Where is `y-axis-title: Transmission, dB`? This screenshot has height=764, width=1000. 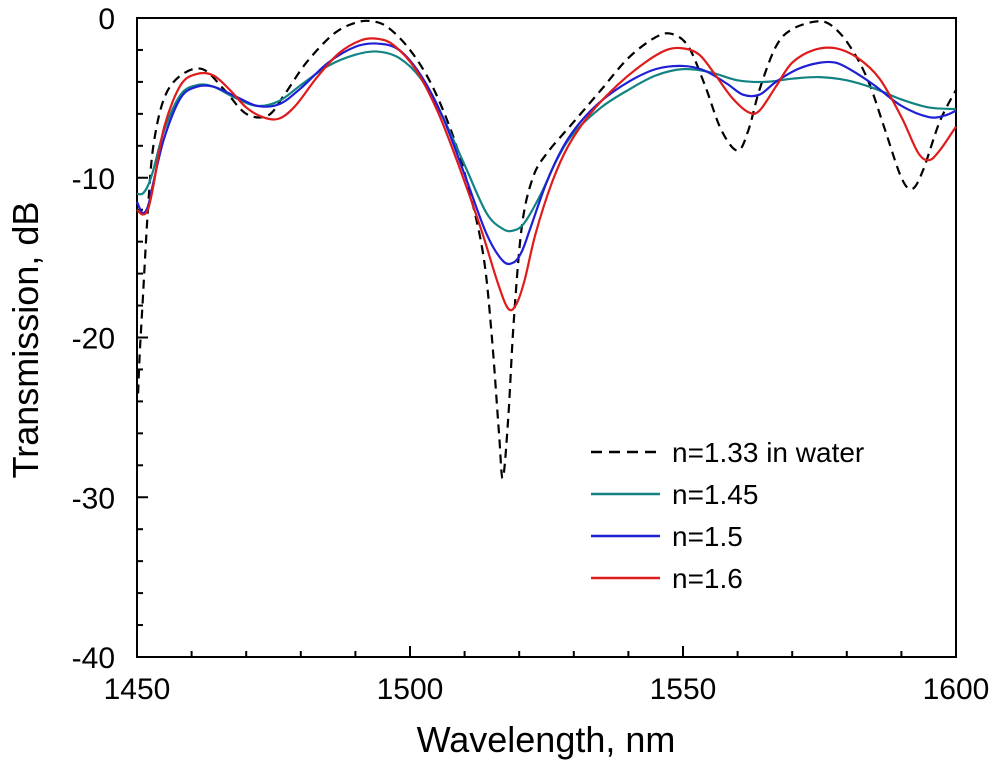
y-axis-title: Transmission, dB is located at coordinates (25, 340).